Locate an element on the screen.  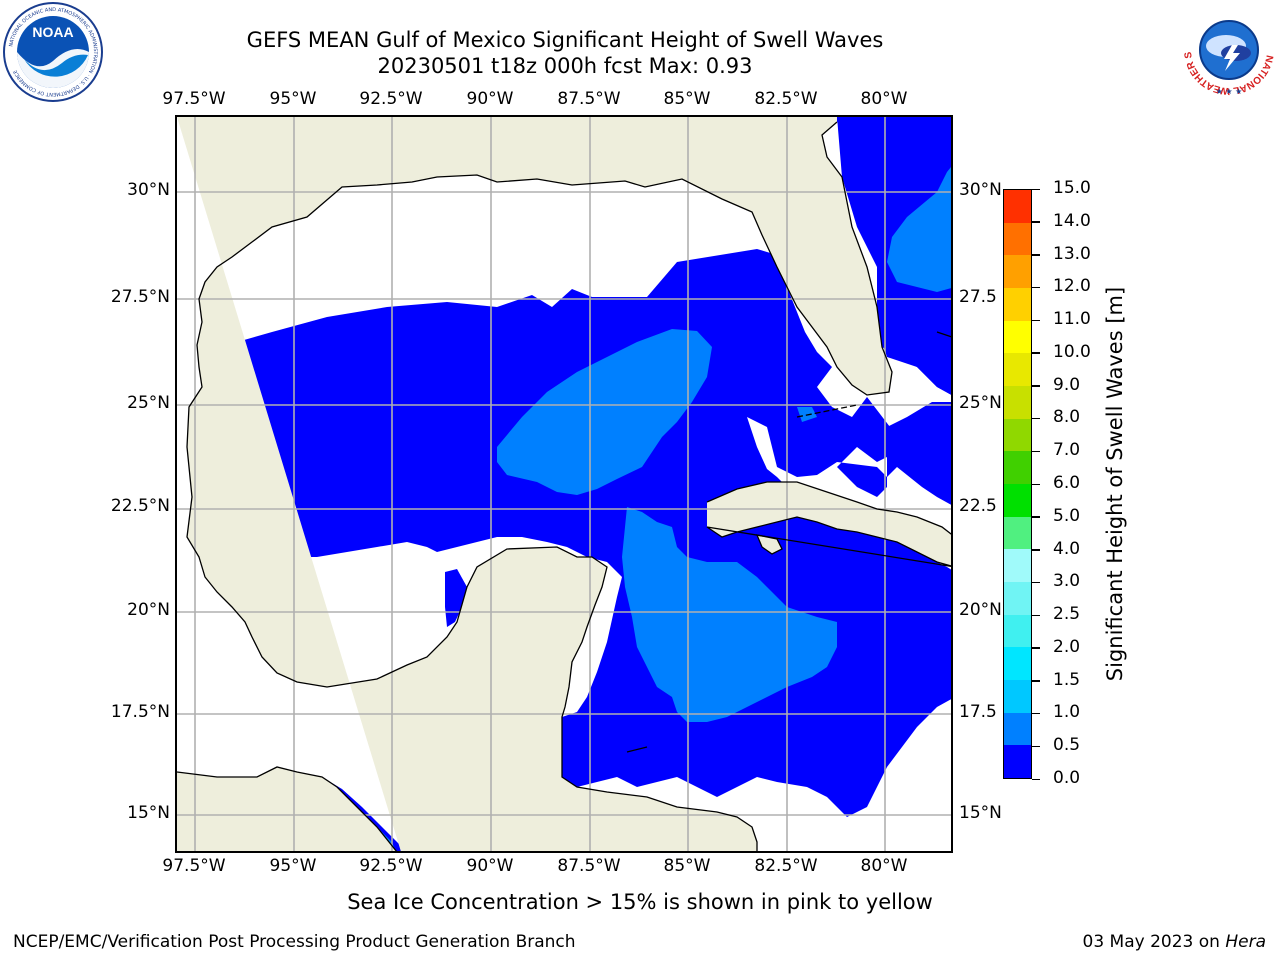
colorbar-tick-label: 4.0 is located at coordinates (1067, 548).